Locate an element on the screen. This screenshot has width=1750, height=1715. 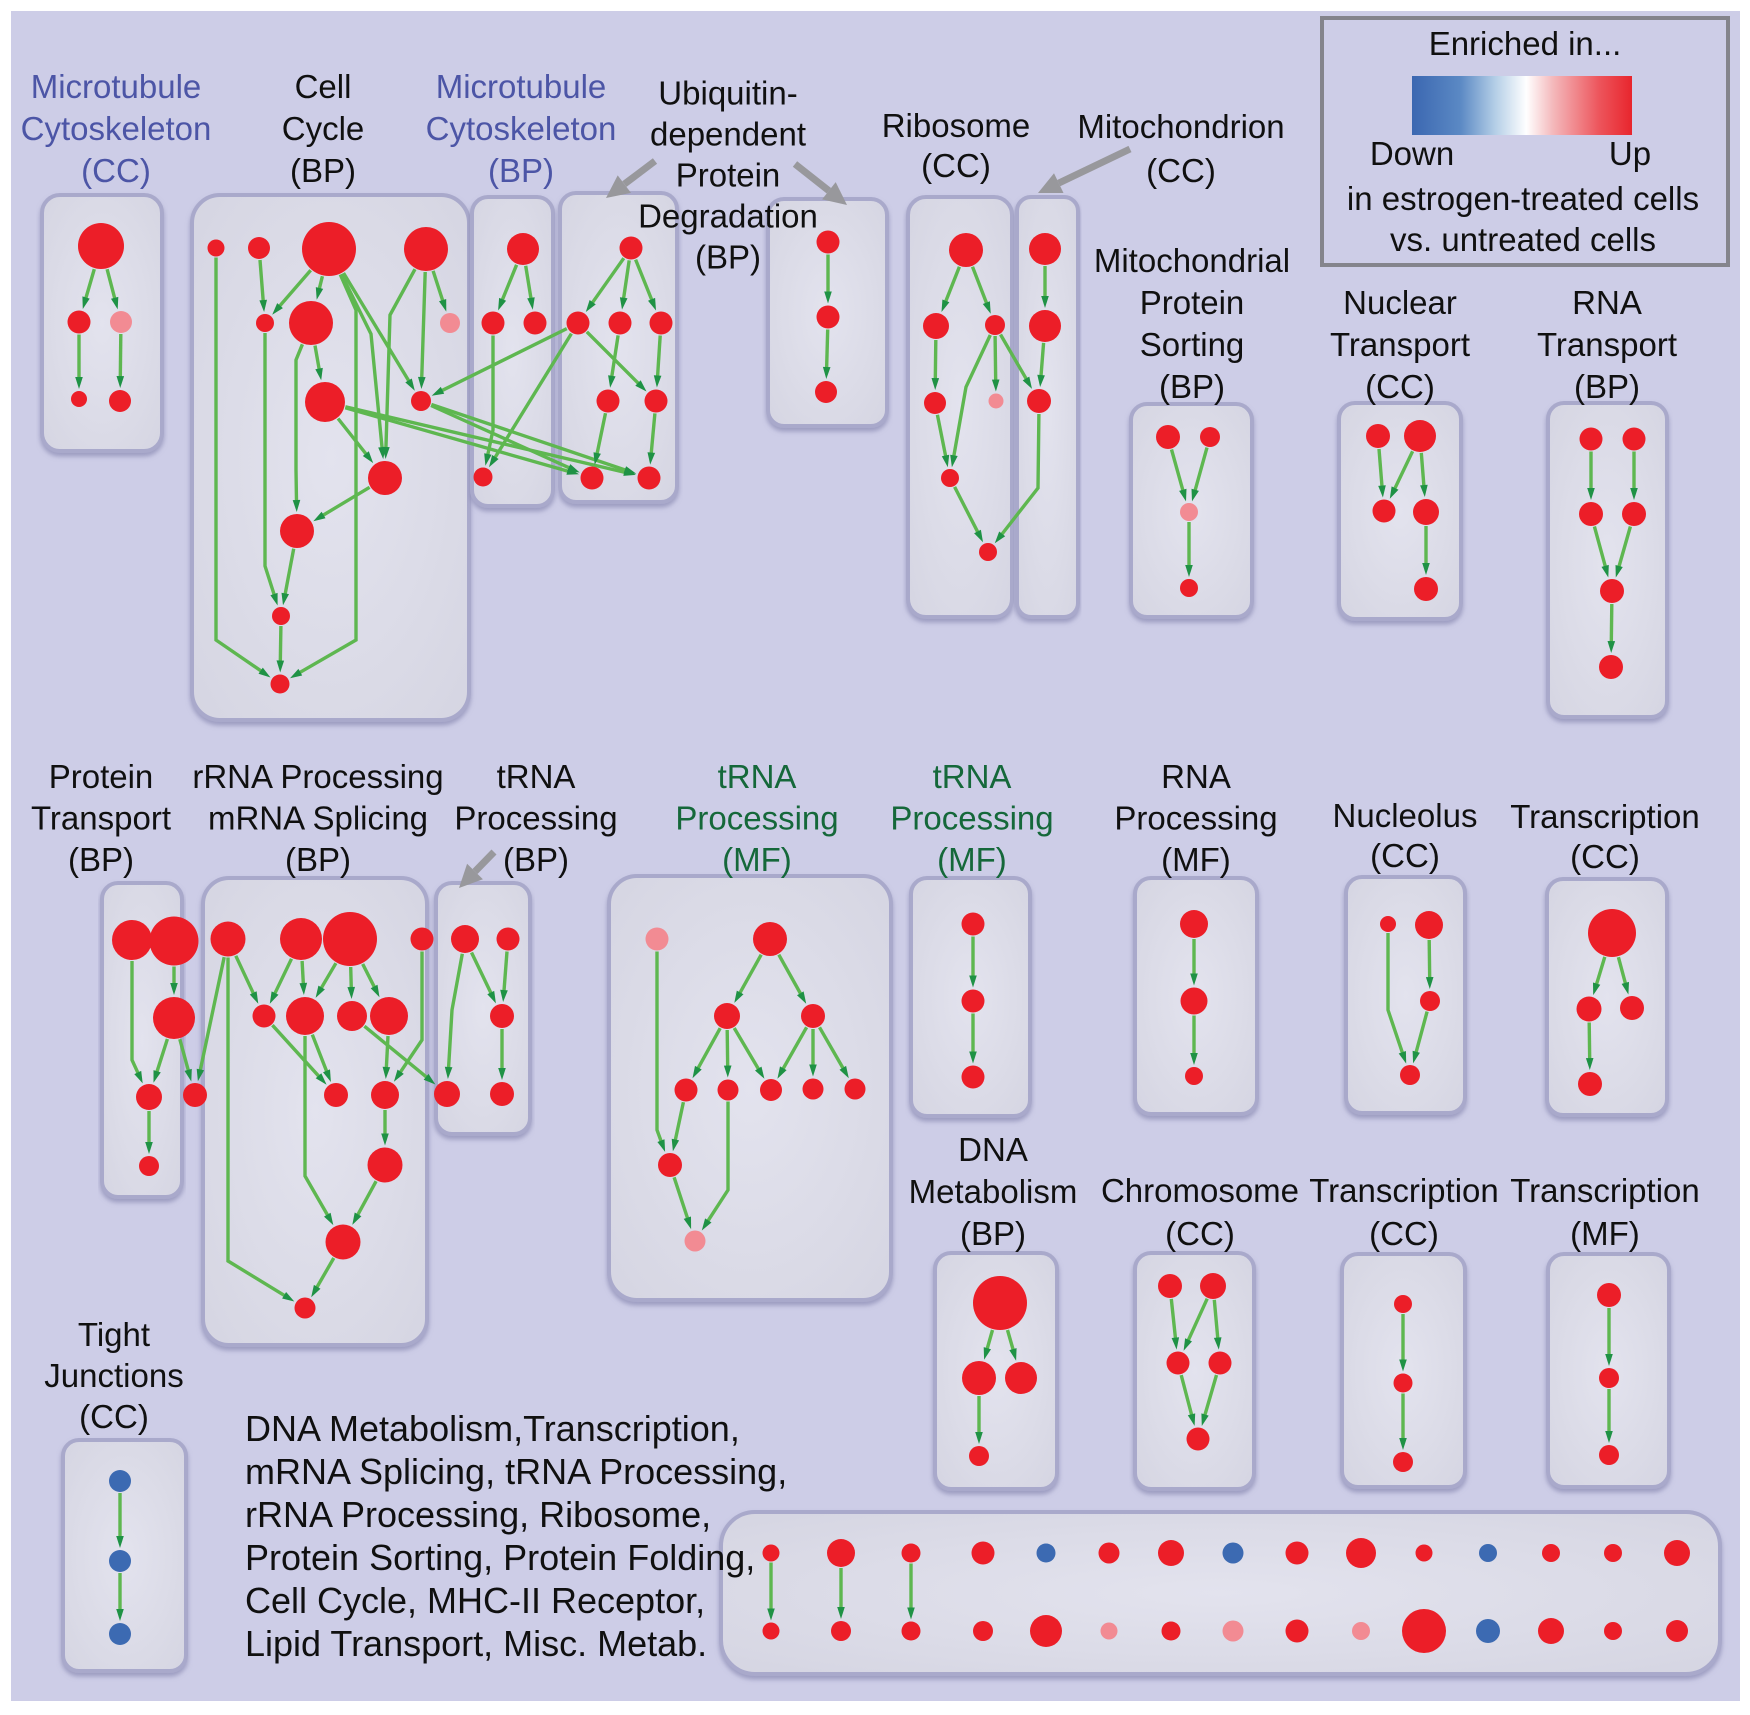
svg-text: rRNA Processing, Ribosome, is located at coordinates (478, 1514).